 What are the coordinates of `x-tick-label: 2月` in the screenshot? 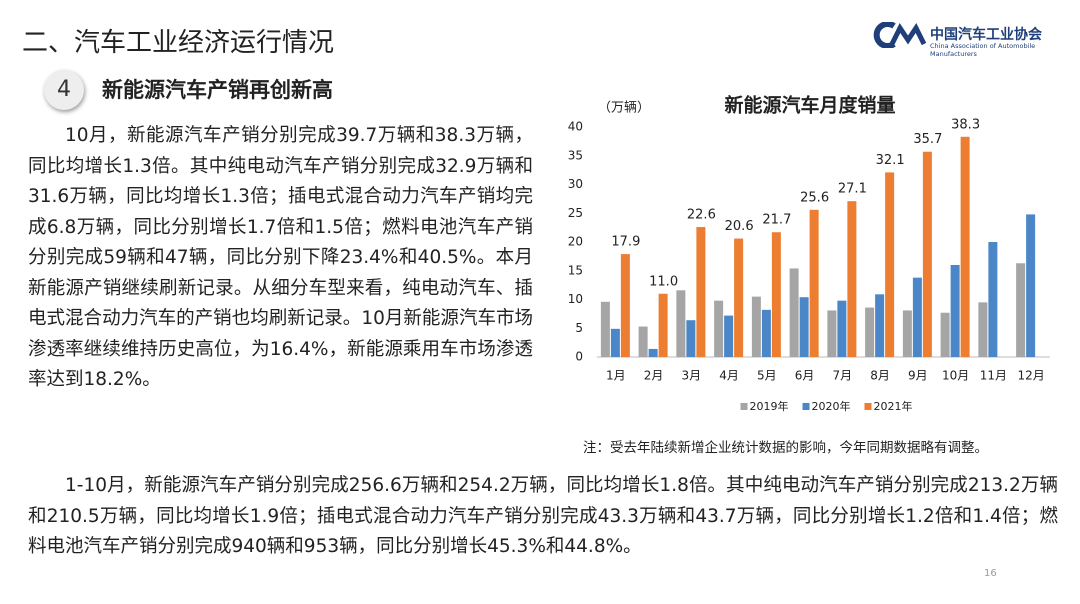 It's located at (654, 376).